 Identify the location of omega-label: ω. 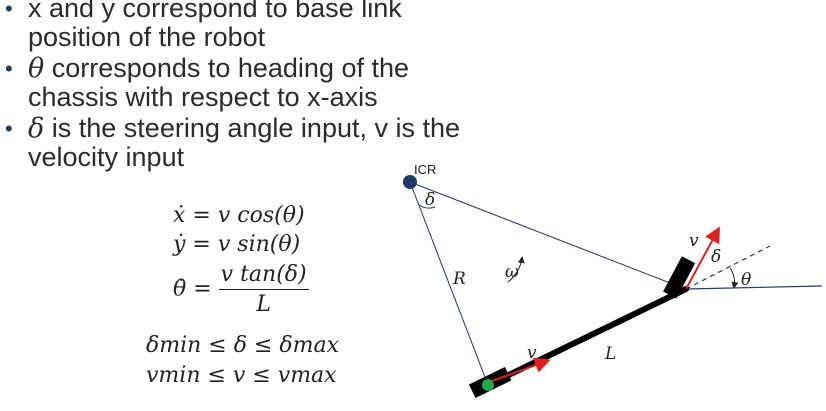
(512, 272).